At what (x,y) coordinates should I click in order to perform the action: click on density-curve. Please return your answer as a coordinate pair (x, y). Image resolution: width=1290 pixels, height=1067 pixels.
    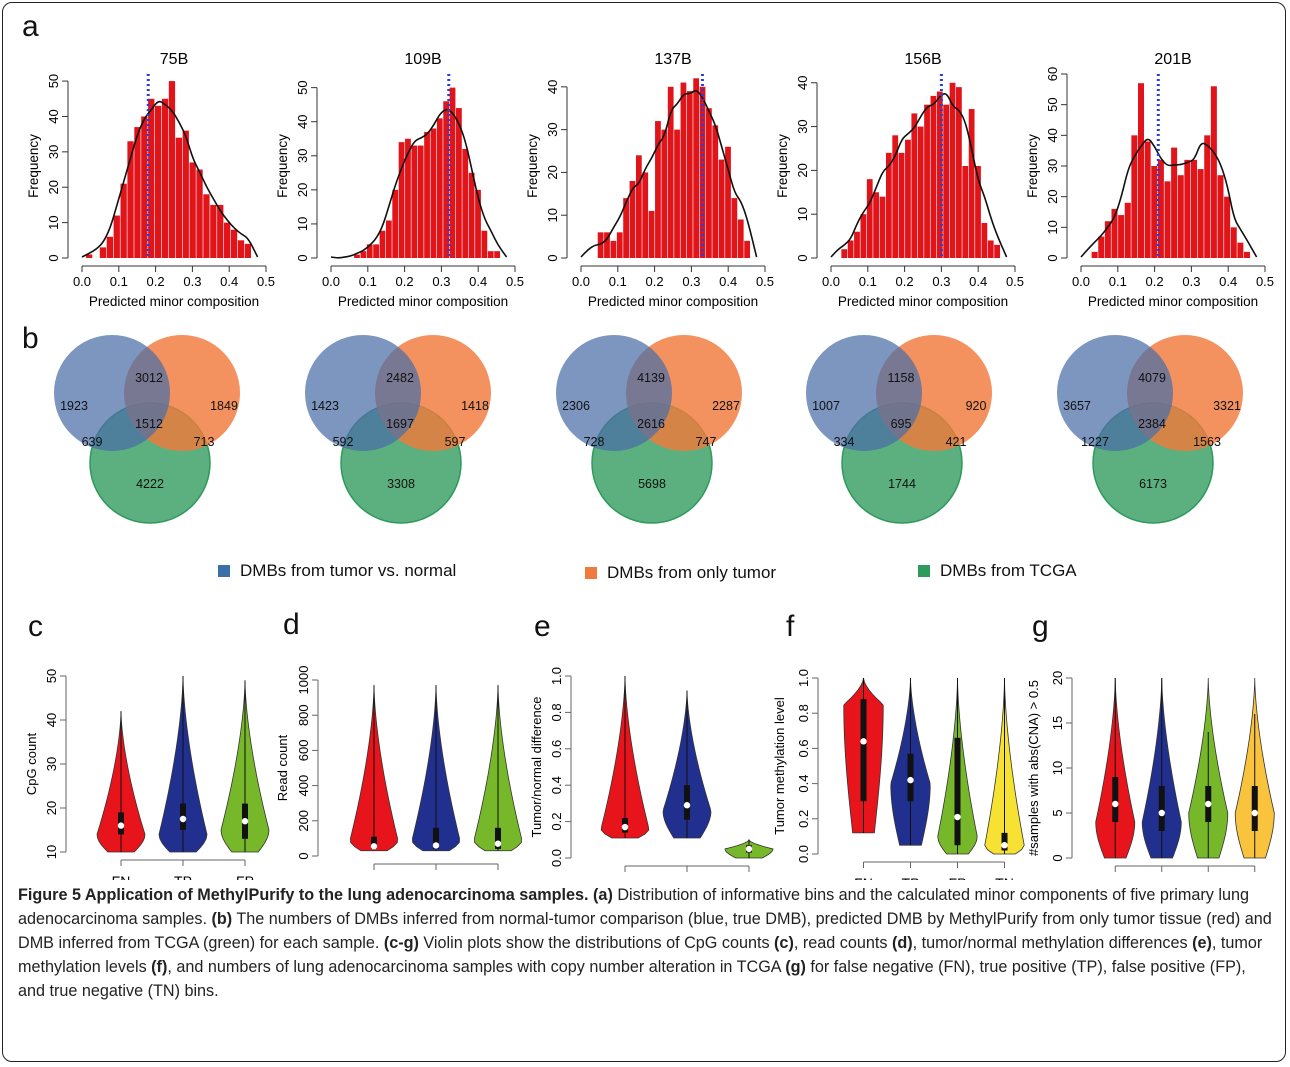
    Looking at the image, I should click on (170, 179).